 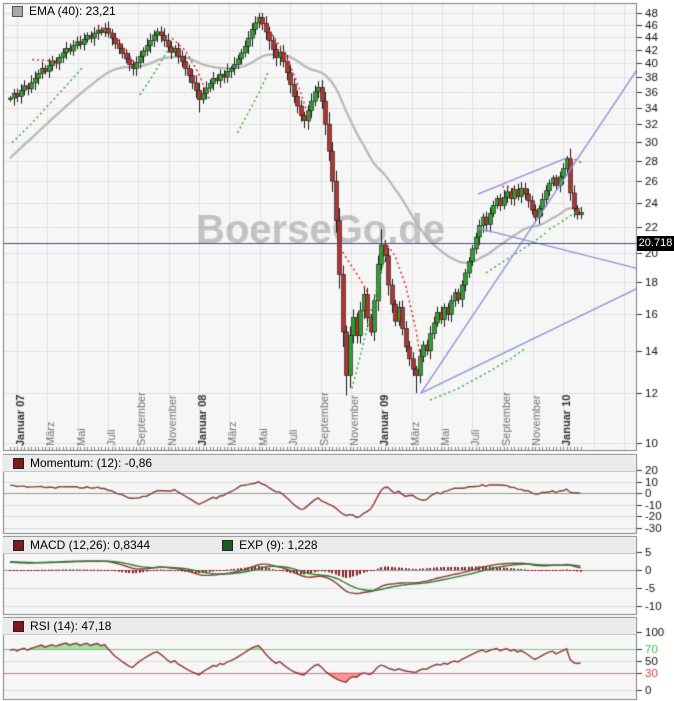 What do you see at coordinates (71, 626) in the screenshot?
I see `rsi-legend-label: RSI (14): 47,18` at bounding box center [71, 626].